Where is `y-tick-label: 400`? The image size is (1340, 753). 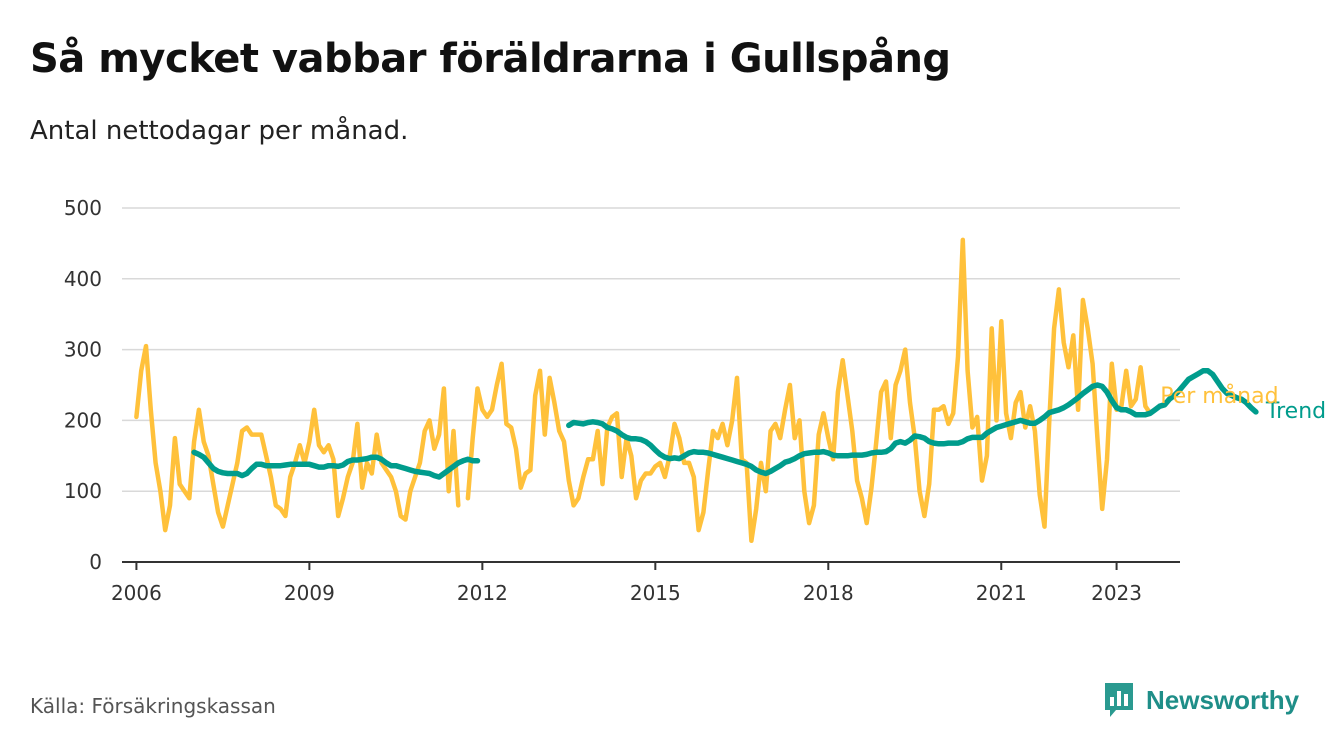
y-tick-label: 400 is located at coordinates (83, 279).